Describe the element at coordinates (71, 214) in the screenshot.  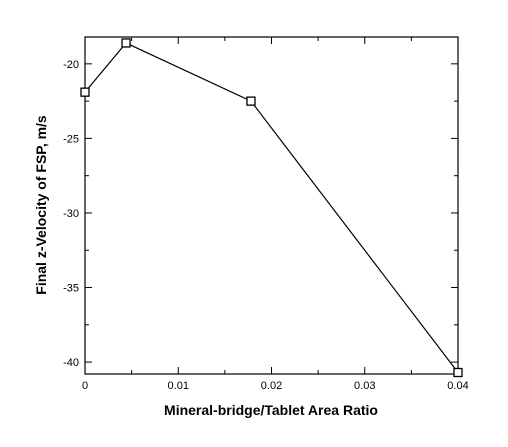
I see `y-tick-label: -30` at that location.